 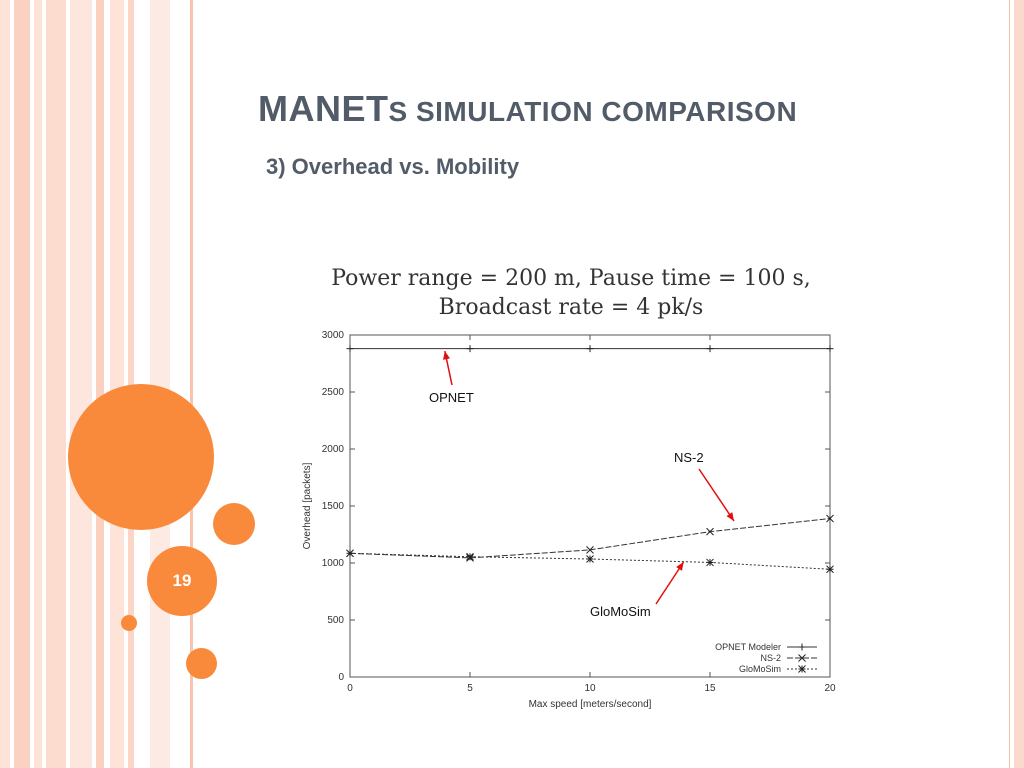 I want to click on right-border, so click(x=1019, y=384).